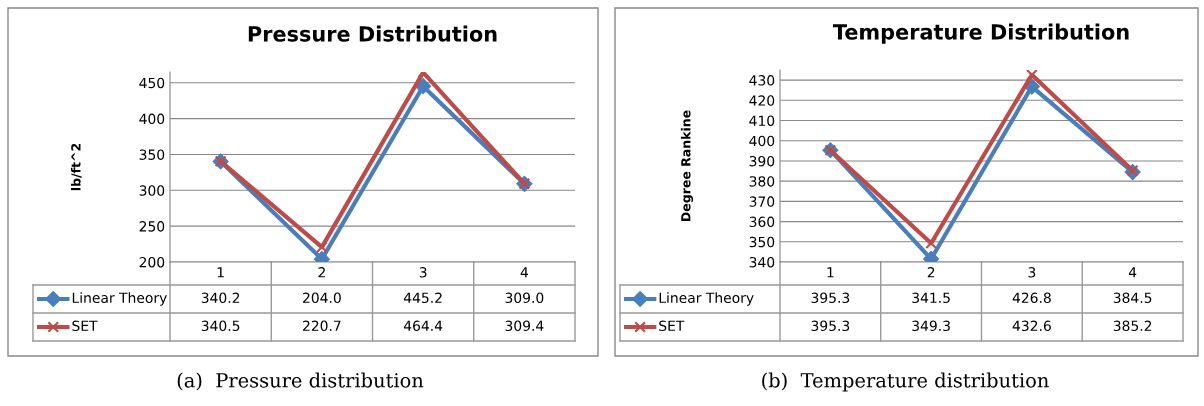 The width and height of the screenshot is (1204, 406). What do you see at coordinates (762, 120) in the screenshot?
I see `y-tick-label: 410` at bounding box center [762, 120].